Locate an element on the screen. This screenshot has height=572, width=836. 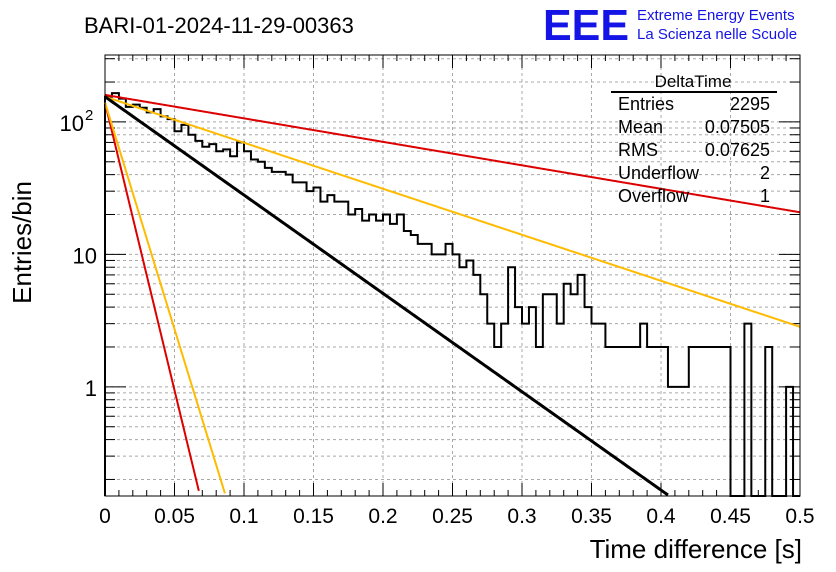
x-tick-label: 0 is located at coordinates (105, 516).